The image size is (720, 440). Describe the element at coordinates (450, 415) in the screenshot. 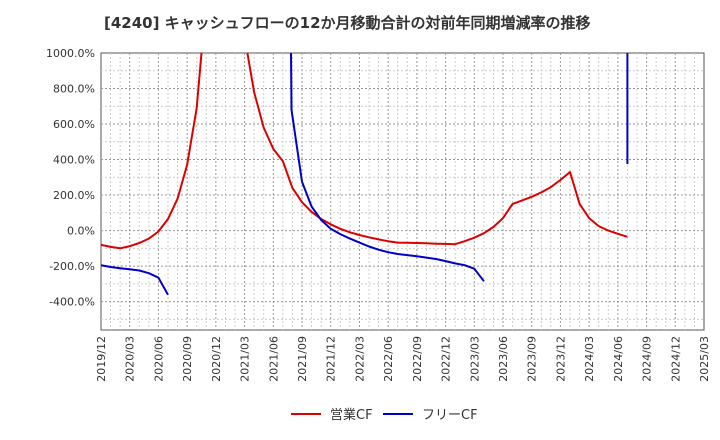

I see `legend-label: フリーCF` at that location.